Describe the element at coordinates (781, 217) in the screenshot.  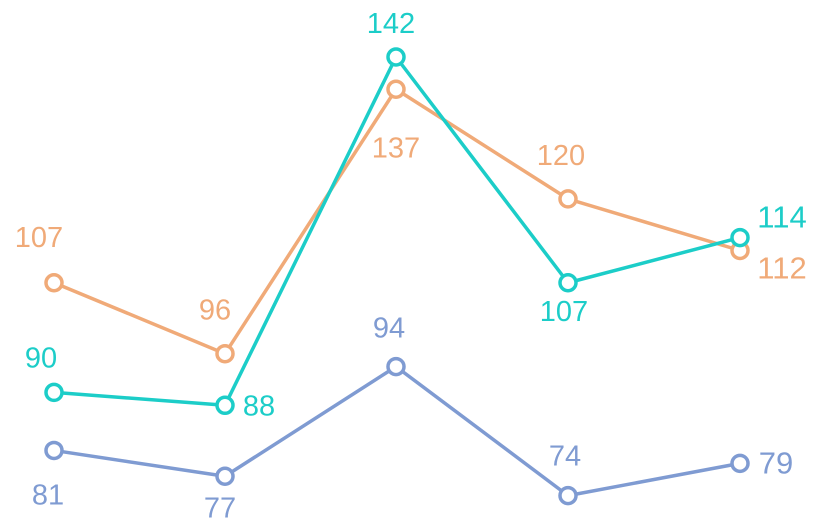
I see `data-label-2-5: 114` at that location.